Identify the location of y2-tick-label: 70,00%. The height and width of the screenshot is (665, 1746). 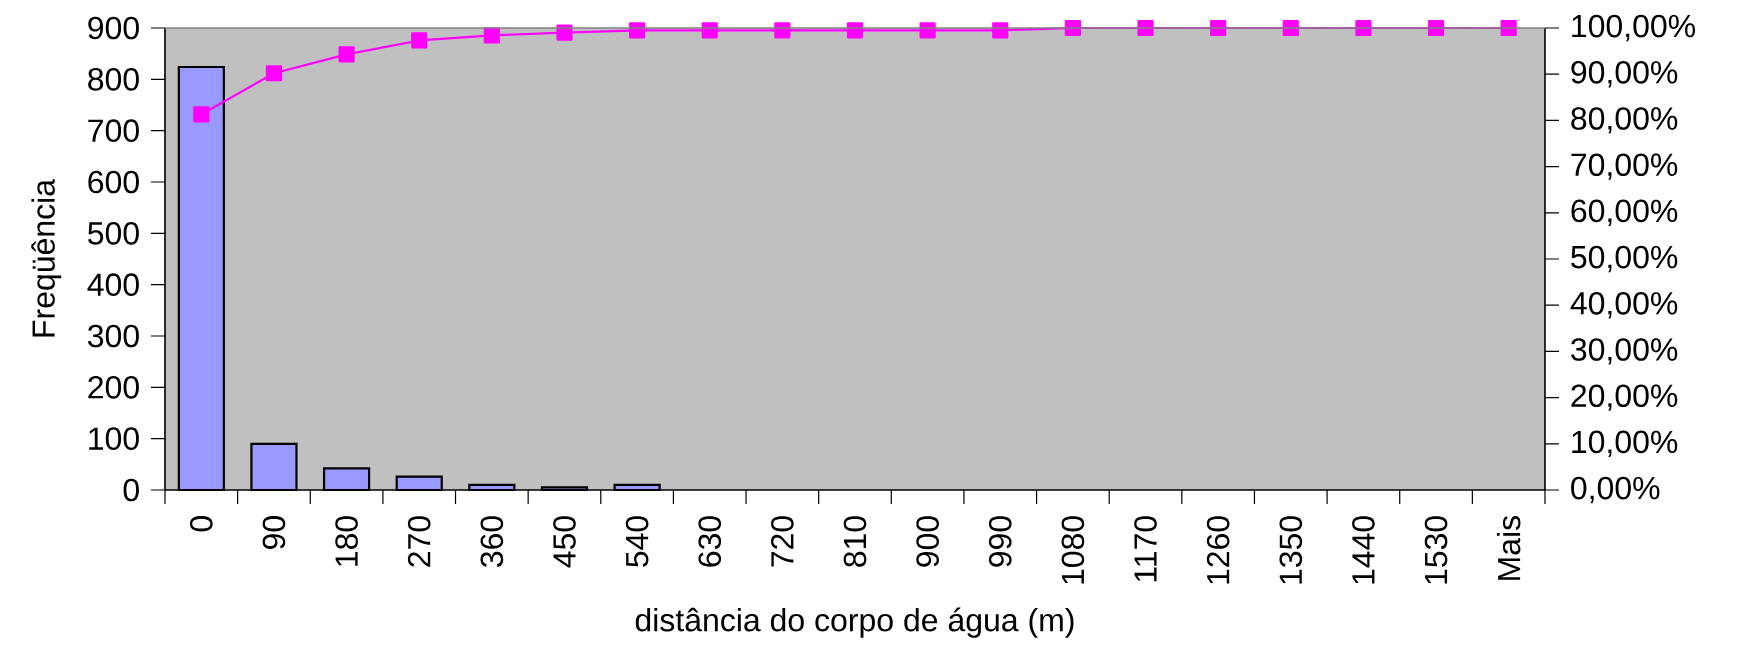
(1624, 166).